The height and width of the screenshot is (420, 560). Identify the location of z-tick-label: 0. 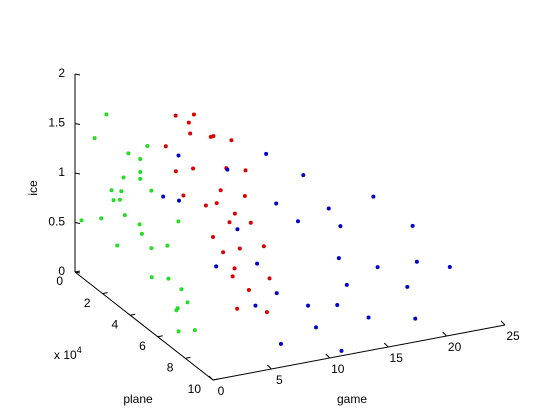
(61, 271).